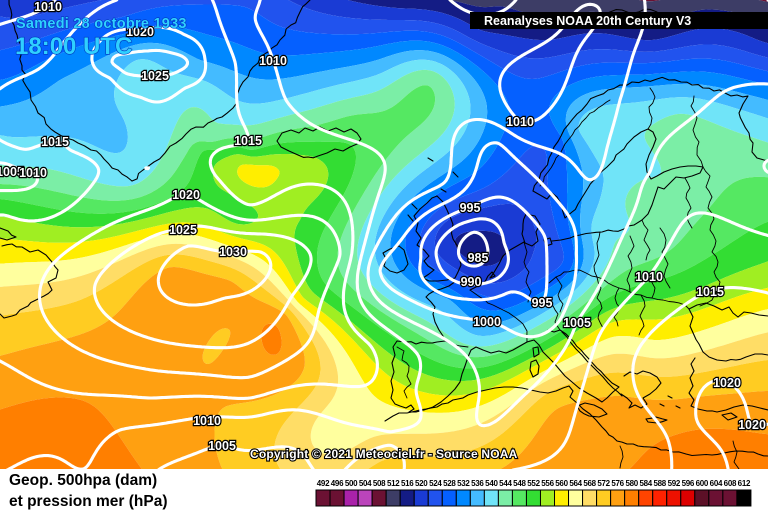 This screenshot has height=517, width=768. I want to click on svg-text: 596, so click(688, 483).